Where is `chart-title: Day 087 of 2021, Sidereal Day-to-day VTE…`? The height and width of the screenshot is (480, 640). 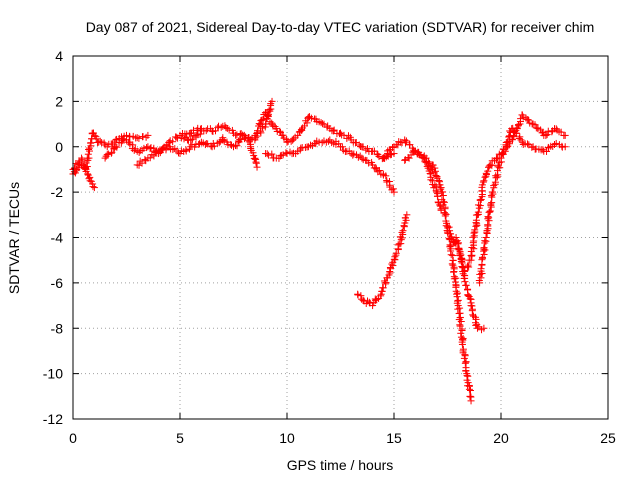
chart-title: Day 087 of 2021, Sidereal Day-to-day VTE… is located at coordinates (340, 27).